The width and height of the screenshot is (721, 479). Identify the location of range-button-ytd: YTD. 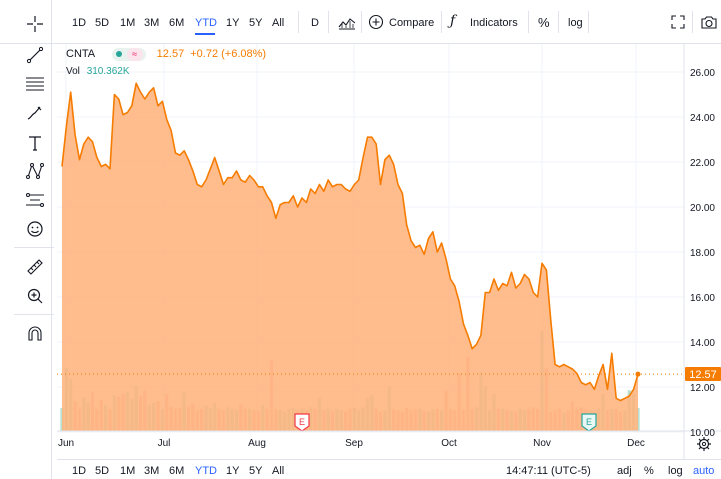
(206, 23).